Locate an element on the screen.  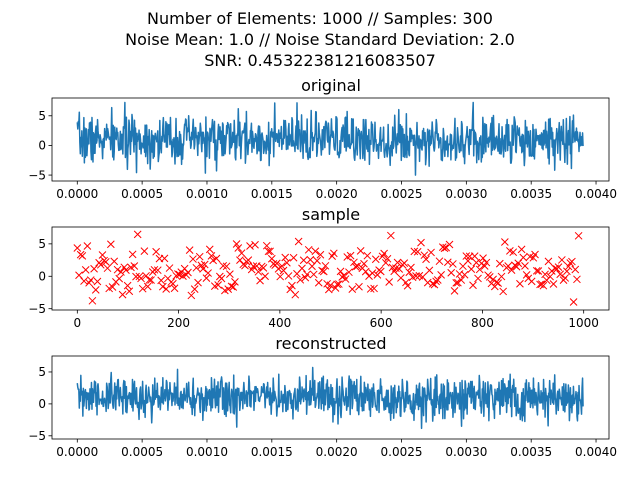
series-line is located at coordinates (330, 398).